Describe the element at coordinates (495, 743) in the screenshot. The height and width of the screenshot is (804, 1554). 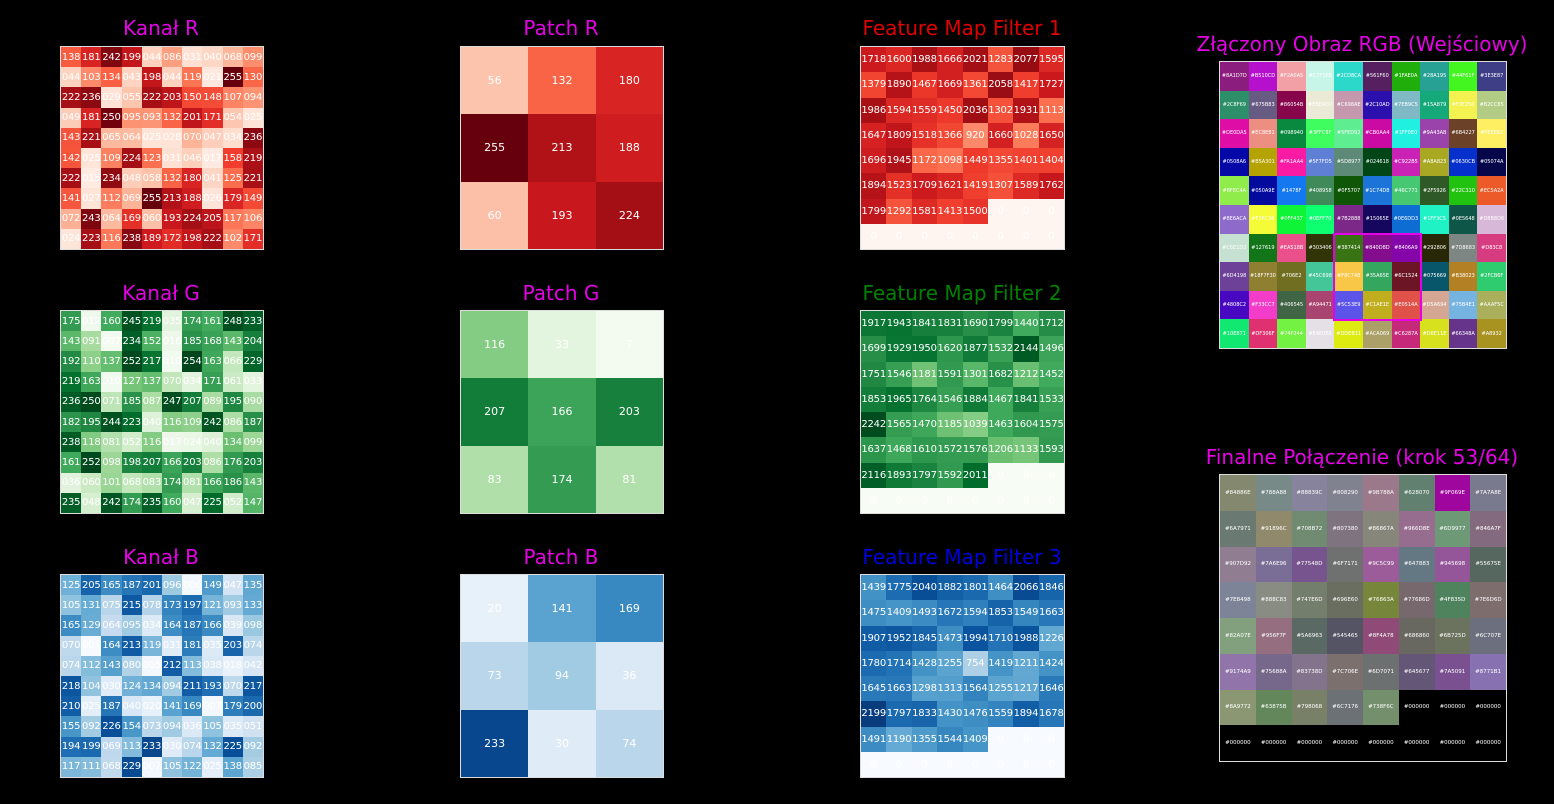
I see `cell: 233` at that location.